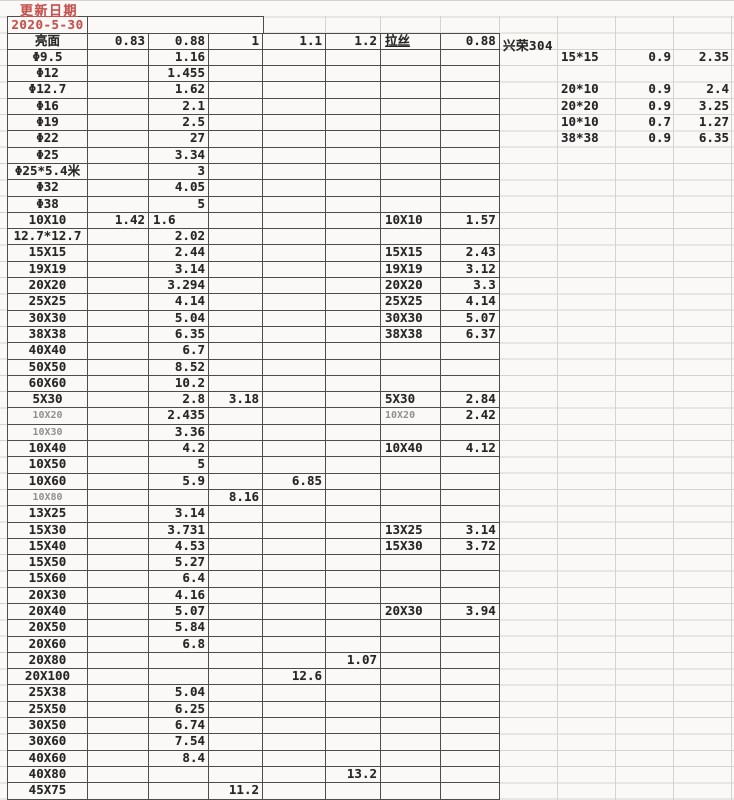 Image resolution: width=734 pixels, height=800 pixels. I want to click on cell: 2.02, so click(179, 237).